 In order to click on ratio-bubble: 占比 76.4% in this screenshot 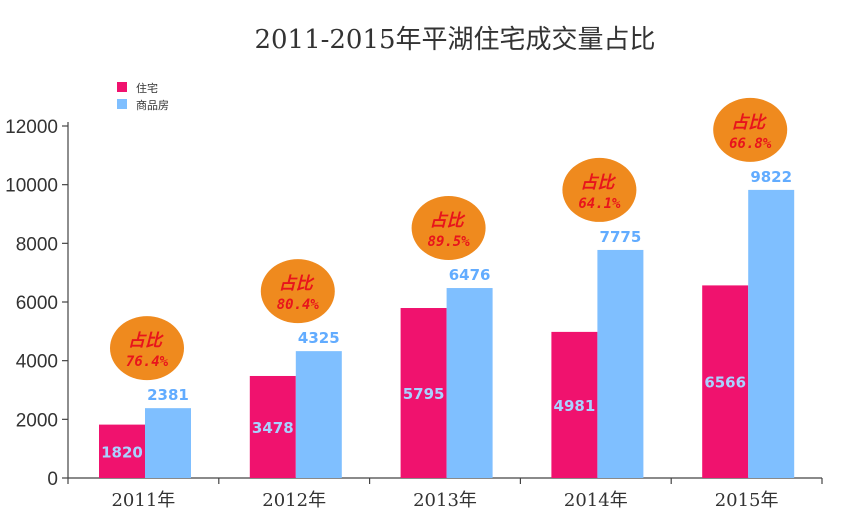, I will do `click(147, 348)`.